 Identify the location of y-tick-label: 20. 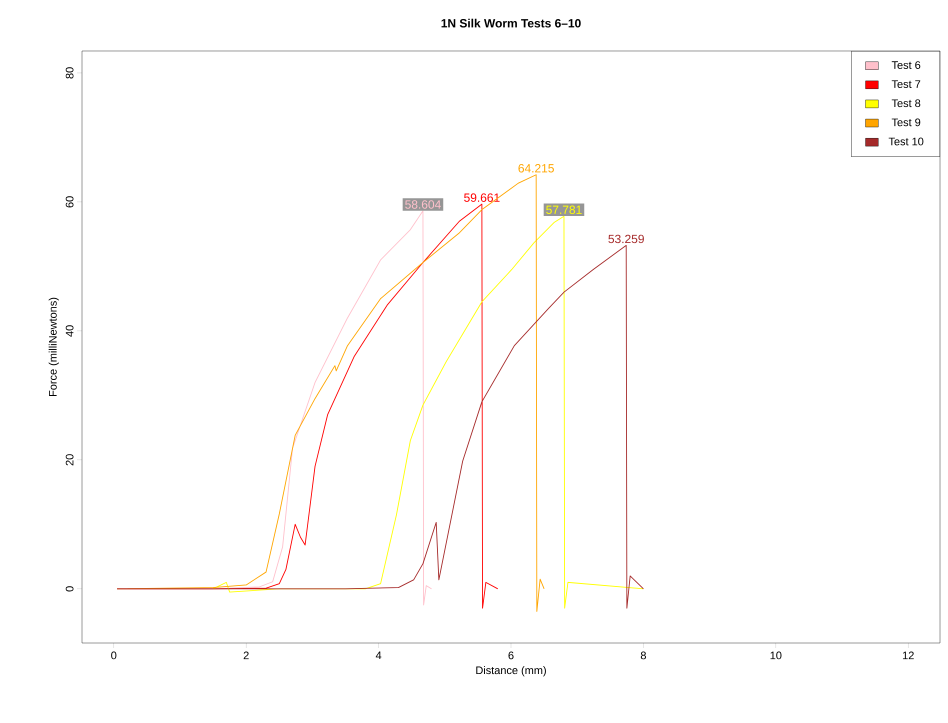
(70, 460).